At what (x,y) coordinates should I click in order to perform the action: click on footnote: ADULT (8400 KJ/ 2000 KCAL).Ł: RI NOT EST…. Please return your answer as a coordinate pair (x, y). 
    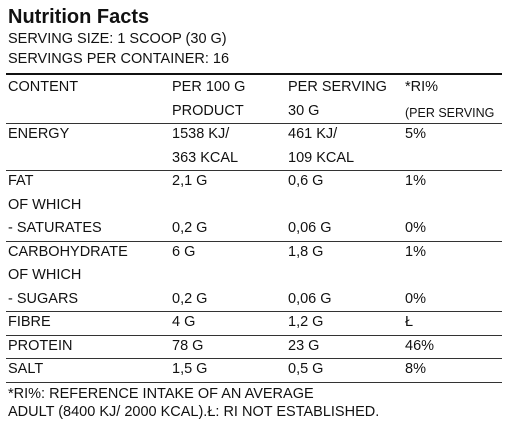
    Looking at the image, I should click on (194, 412).